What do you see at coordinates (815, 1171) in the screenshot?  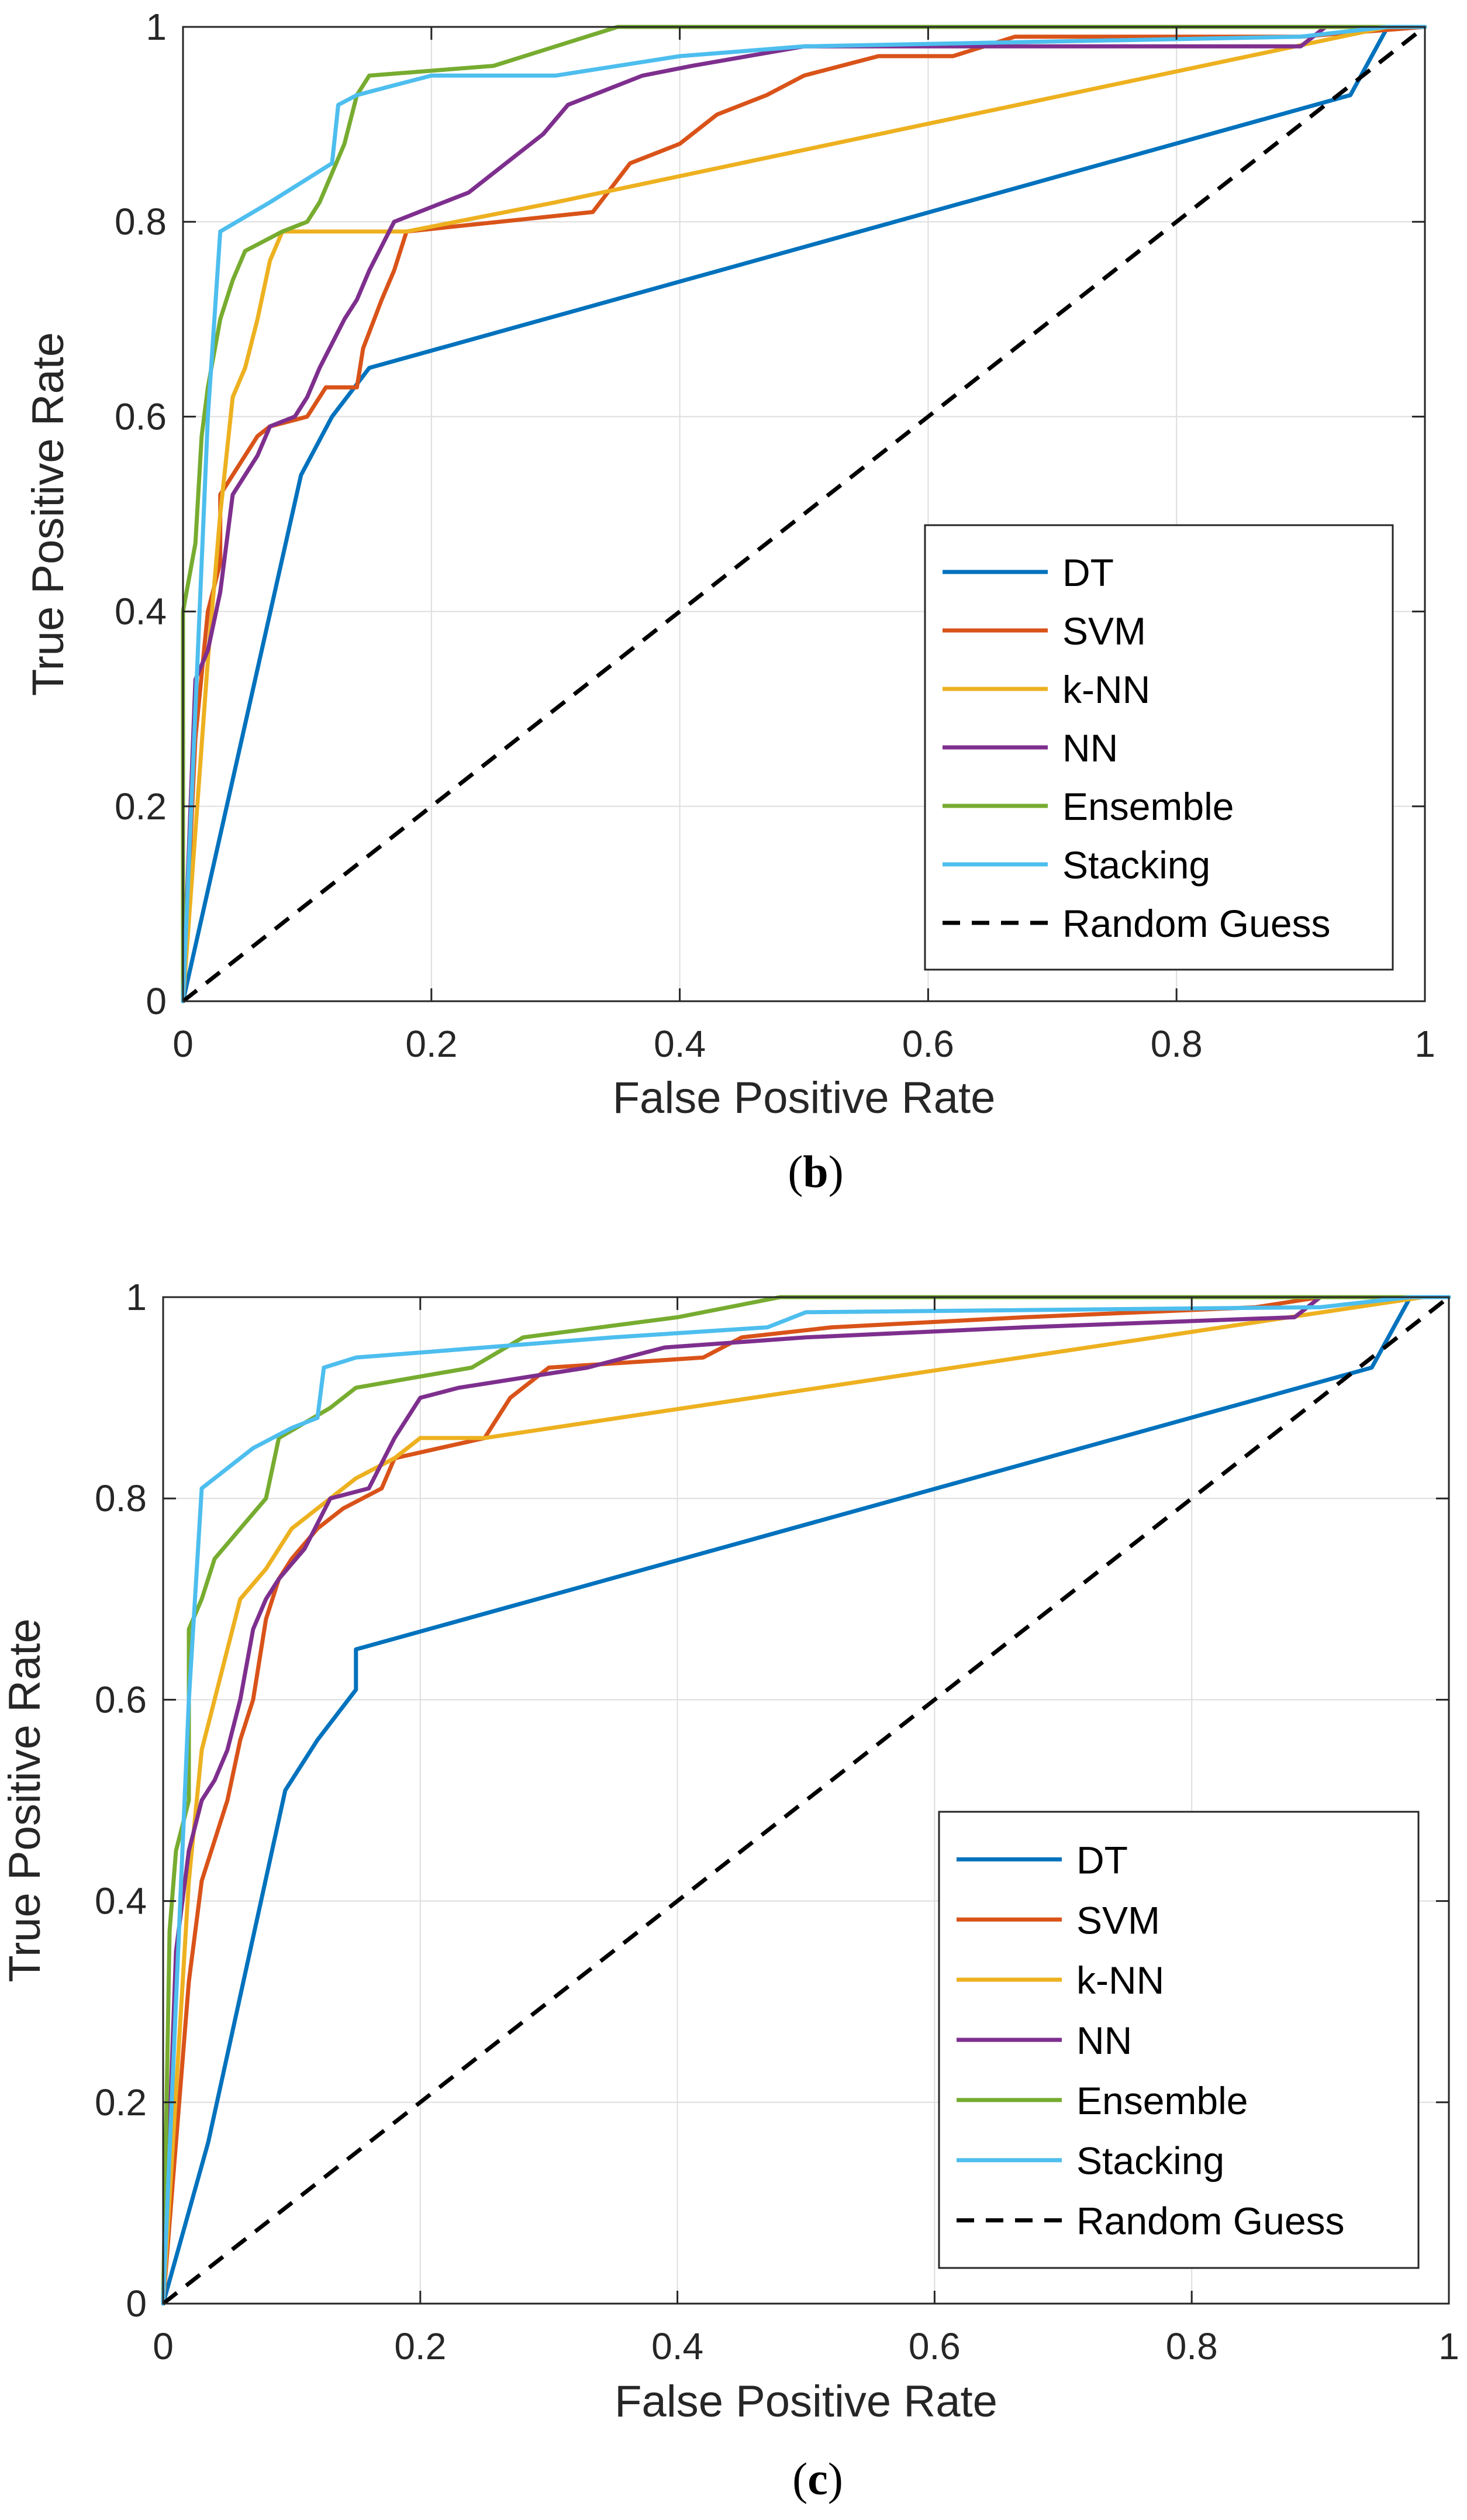 I see `figure-caption: (b)` at bounding box center [815, 1171].